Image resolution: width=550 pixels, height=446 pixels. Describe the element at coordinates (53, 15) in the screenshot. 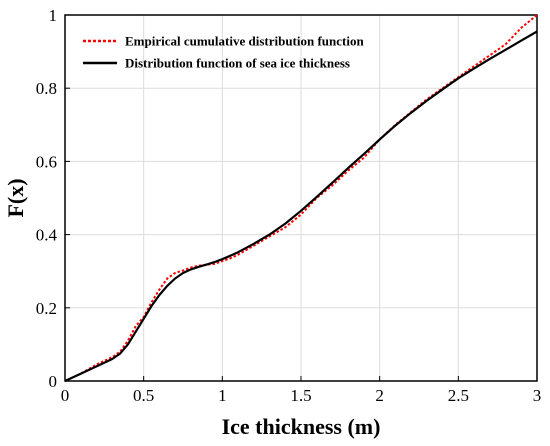

I see `y-tick-label: 1` at that location.